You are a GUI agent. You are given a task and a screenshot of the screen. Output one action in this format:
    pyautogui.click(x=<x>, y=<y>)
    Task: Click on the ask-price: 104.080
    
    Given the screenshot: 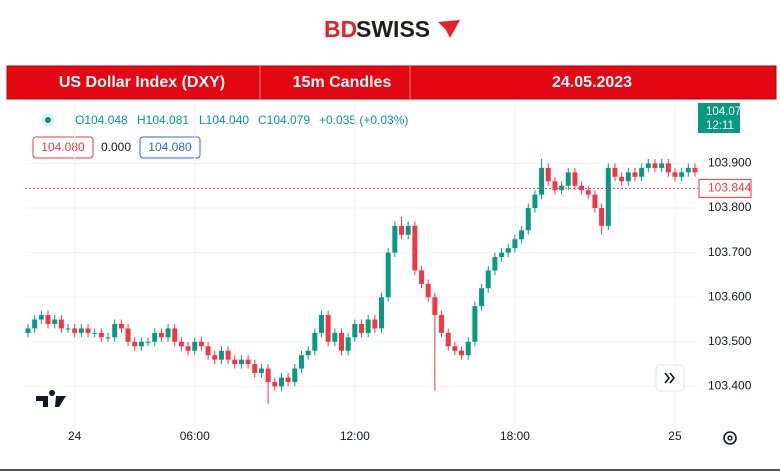 What is the action you would take?
    pyautogui.click(x=170, y=147)
    